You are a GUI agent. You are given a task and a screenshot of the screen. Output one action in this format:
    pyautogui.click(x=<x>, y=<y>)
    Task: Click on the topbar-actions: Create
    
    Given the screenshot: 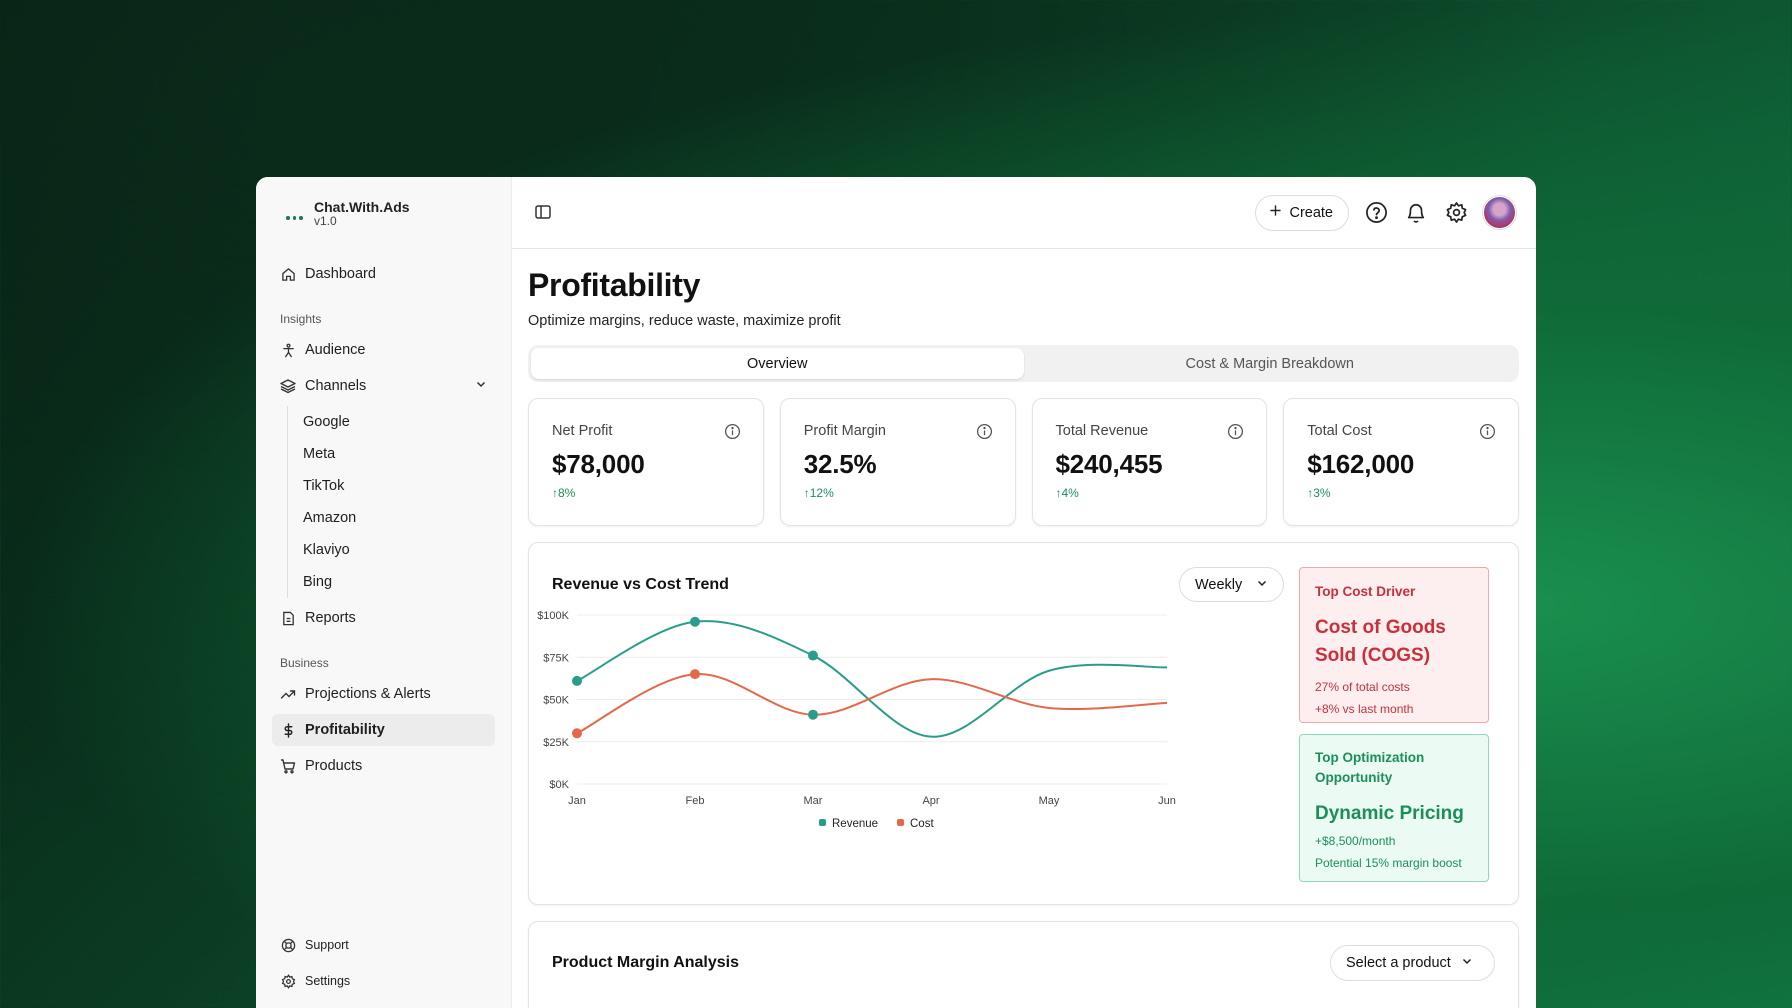 What is the action you would take?
    pyautogui.click(x=1385, y=212)
    